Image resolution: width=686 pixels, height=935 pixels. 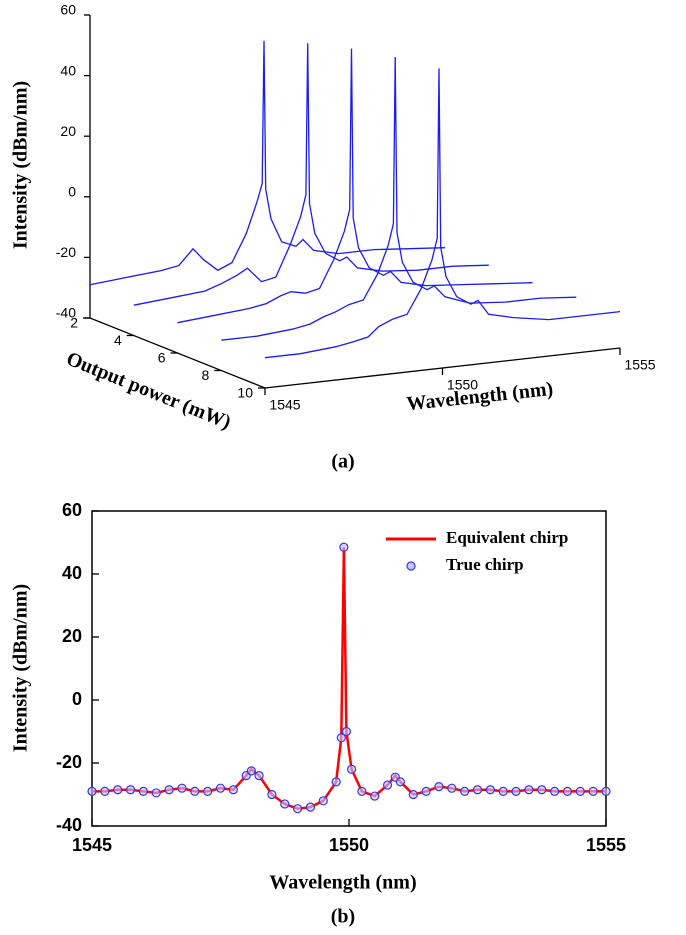 I want to click on power-tick-label: 10, so click(x=245, y=393).